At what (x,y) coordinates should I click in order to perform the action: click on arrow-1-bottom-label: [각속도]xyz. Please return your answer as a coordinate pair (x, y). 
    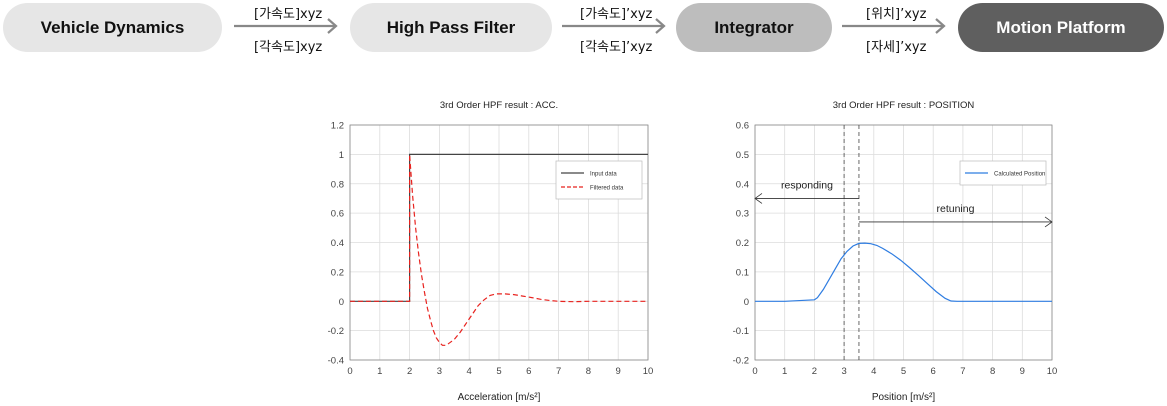
    Looking at the image, I should click on (288, 47).